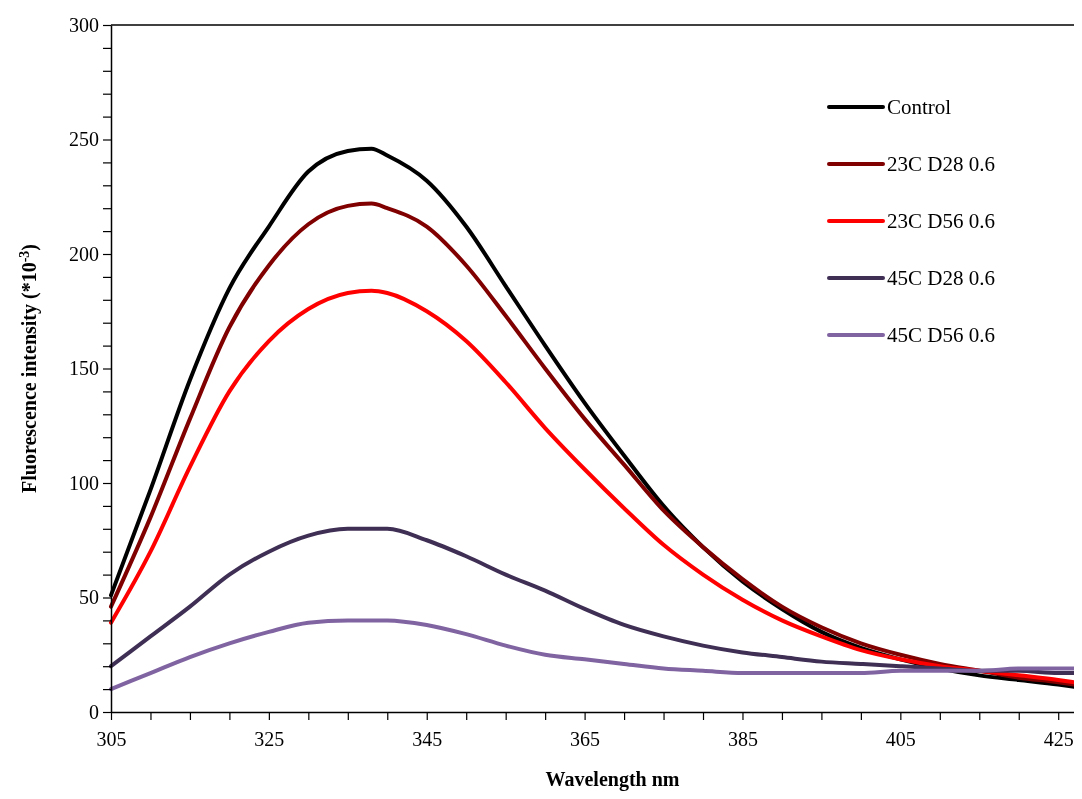  I want to click on legend-label: 45C D28 0.6, so click(941, 278).